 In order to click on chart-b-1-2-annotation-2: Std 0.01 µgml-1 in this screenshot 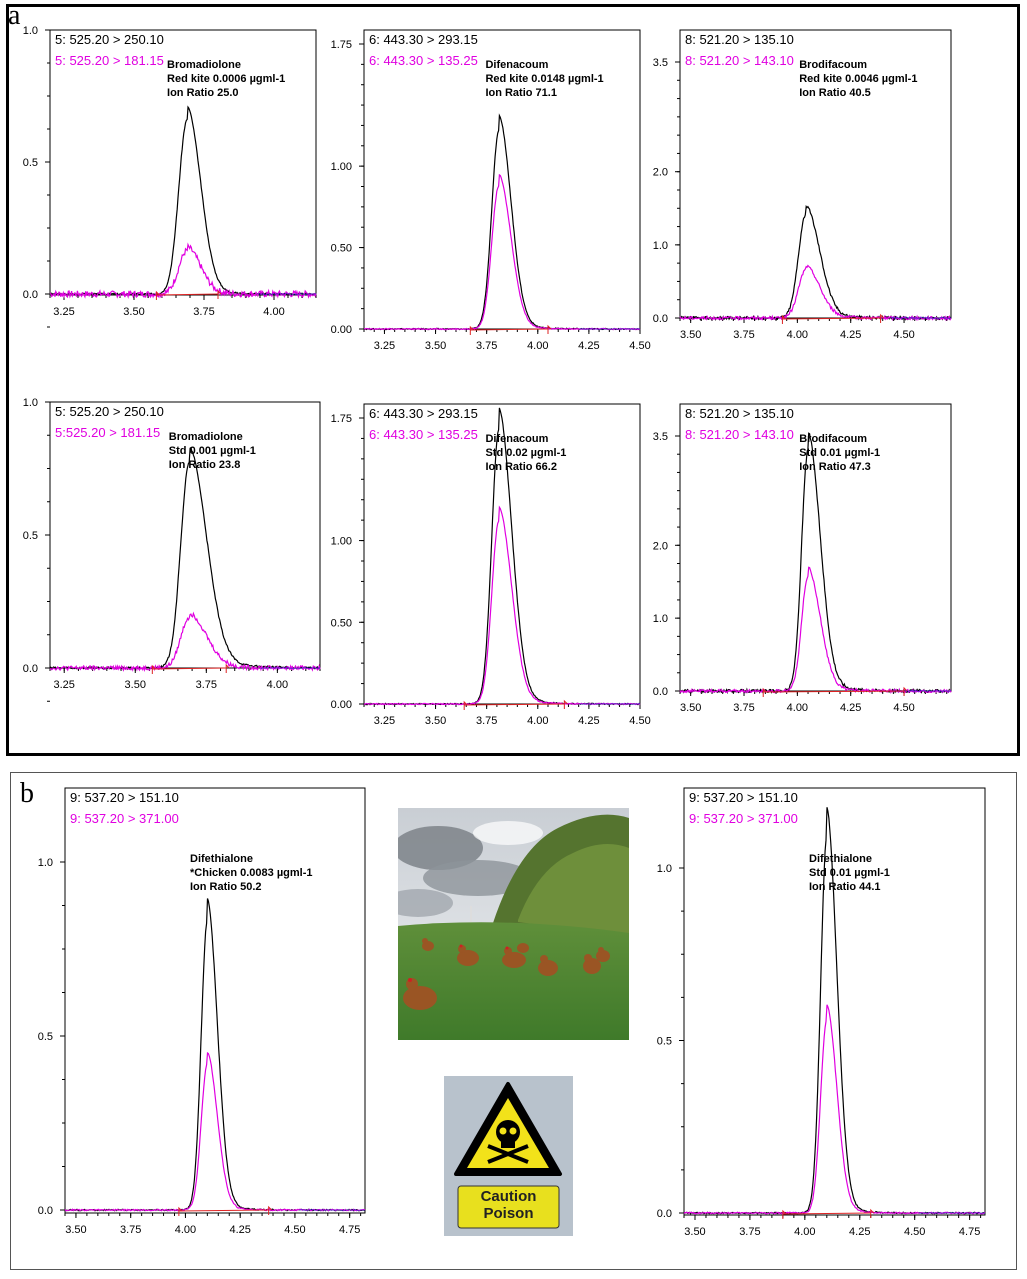, I will do `click(849, 873)`.